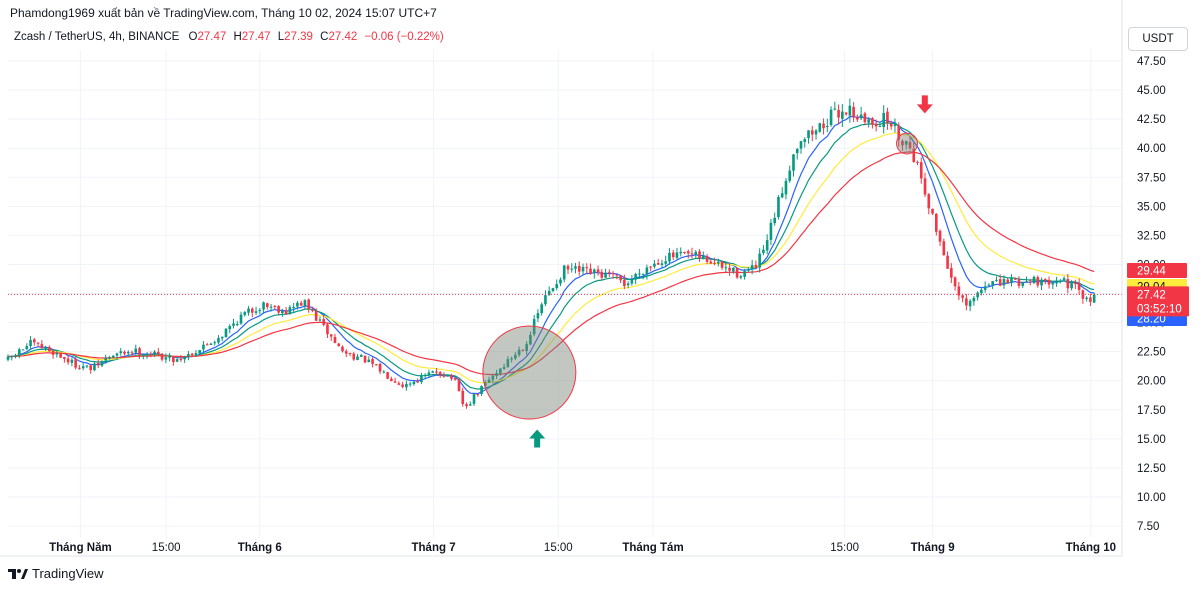  Describe the element at coordinates (1091, 548) in the screenshot. I see `x-tick-label: Tháng 10` at that location.